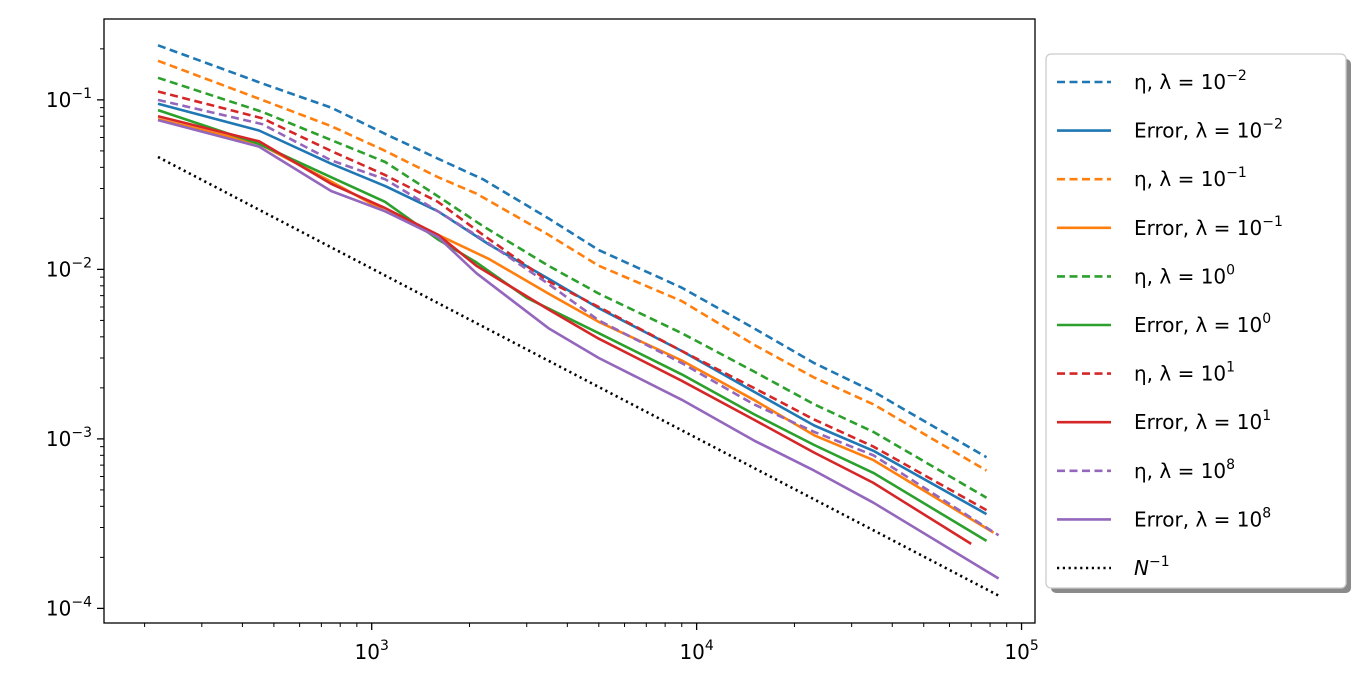 This screenshot has height=693, width=1366. Describe the element at coordinates (69, 607) in the screenshot. I see `y-tick-label: 10⁻⁴` at that location.